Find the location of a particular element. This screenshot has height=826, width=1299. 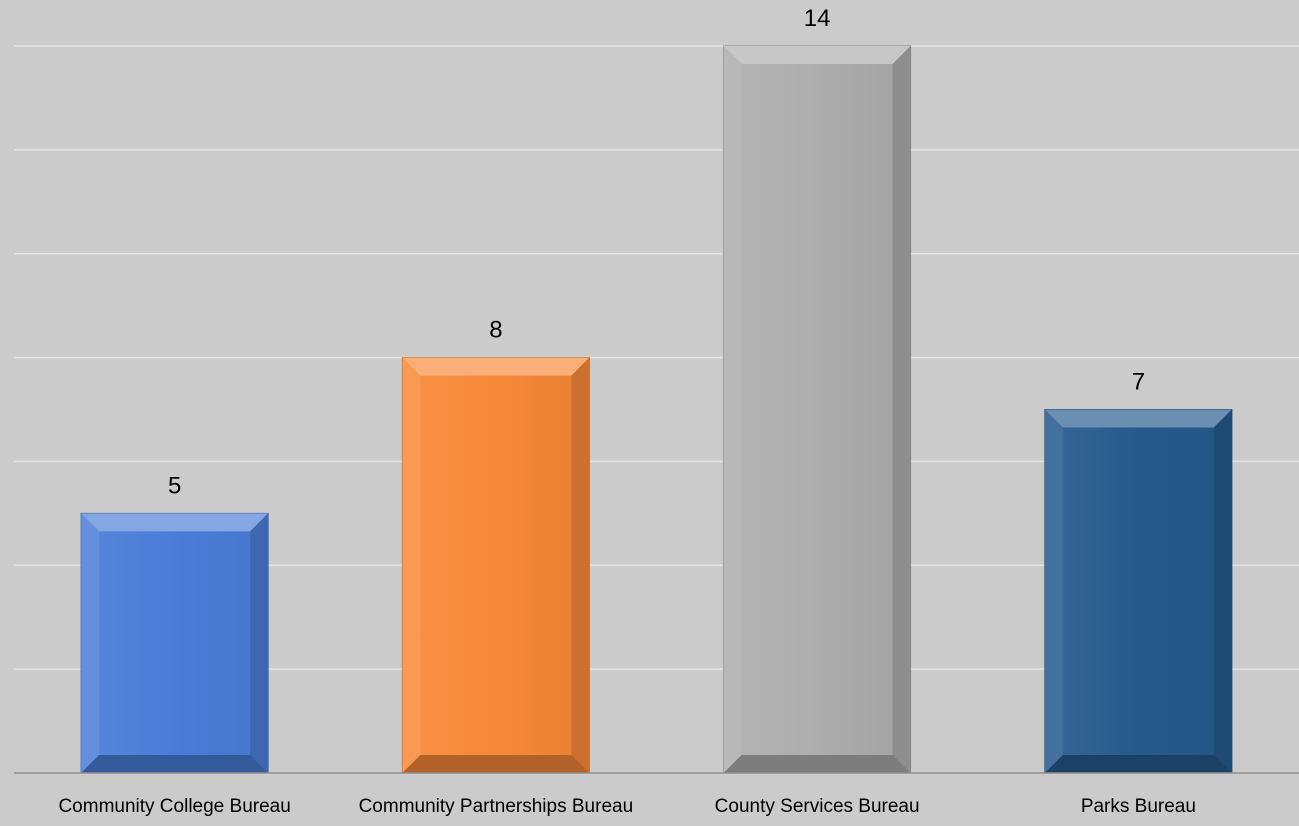

data-label: 5 is located at coordinates (174, 485).